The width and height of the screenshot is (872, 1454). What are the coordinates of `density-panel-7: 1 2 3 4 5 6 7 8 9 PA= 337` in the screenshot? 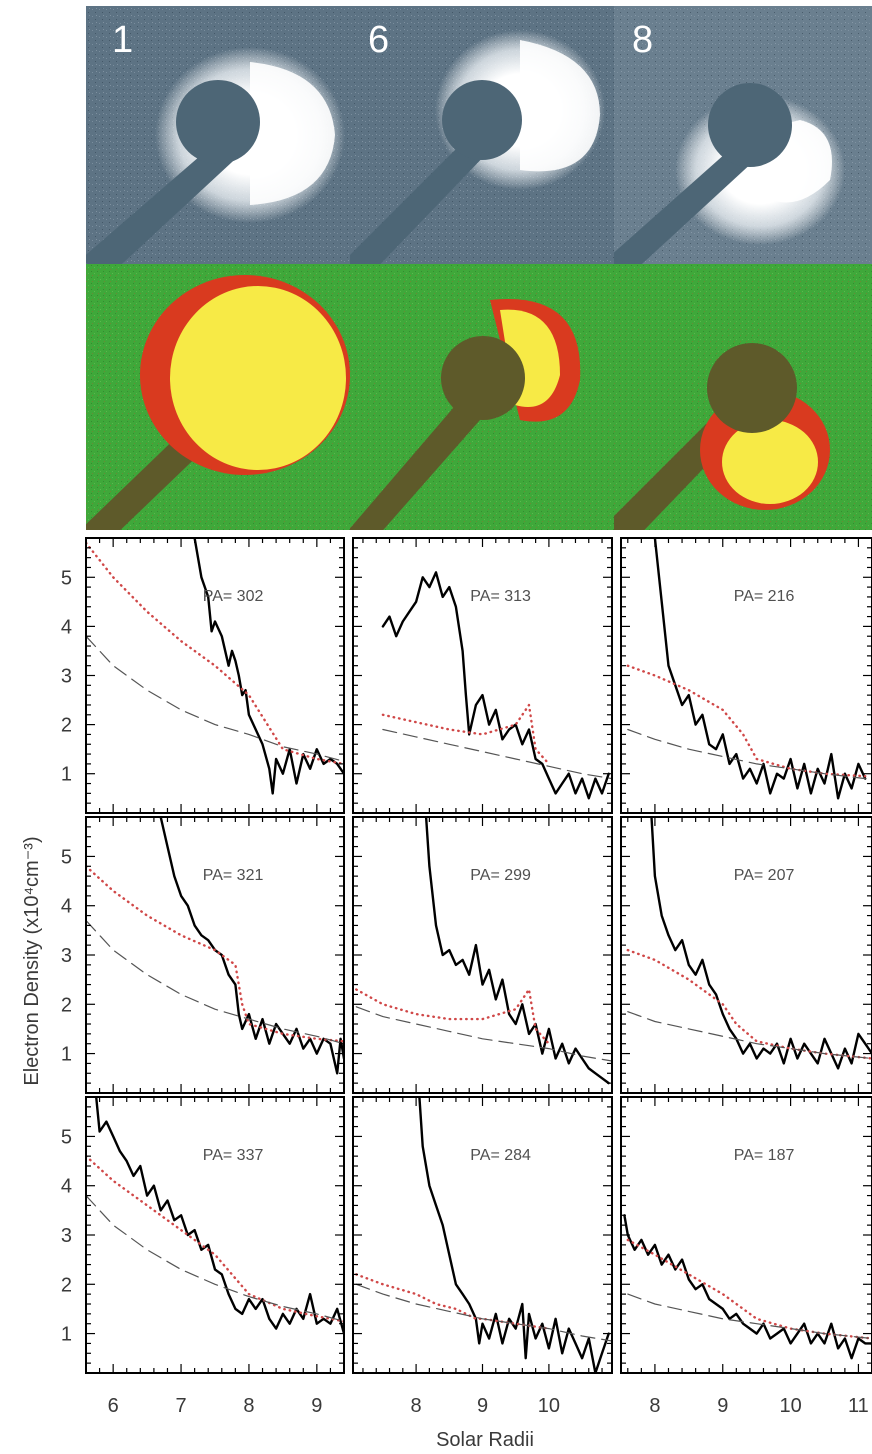 It's located at (203, 1256).